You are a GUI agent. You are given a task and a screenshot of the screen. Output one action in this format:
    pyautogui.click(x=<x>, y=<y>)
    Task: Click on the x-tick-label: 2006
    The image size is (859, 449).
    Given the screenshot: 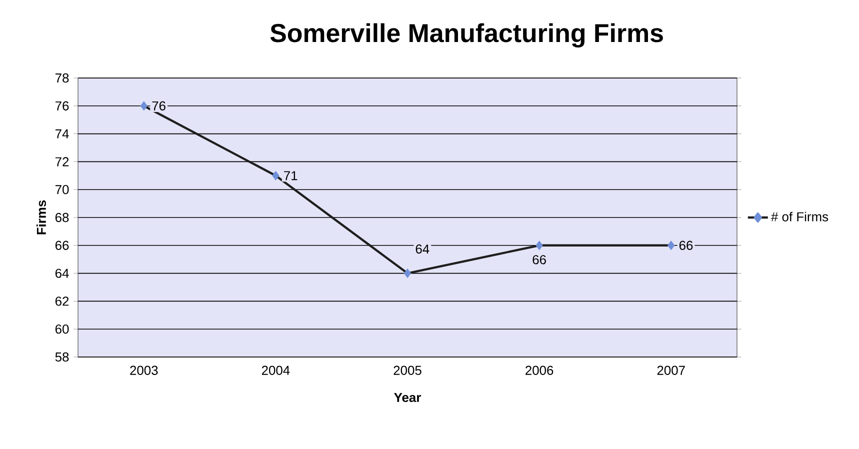 What is the action you would take?
    pyautogui.click(x=540, y=370)
    